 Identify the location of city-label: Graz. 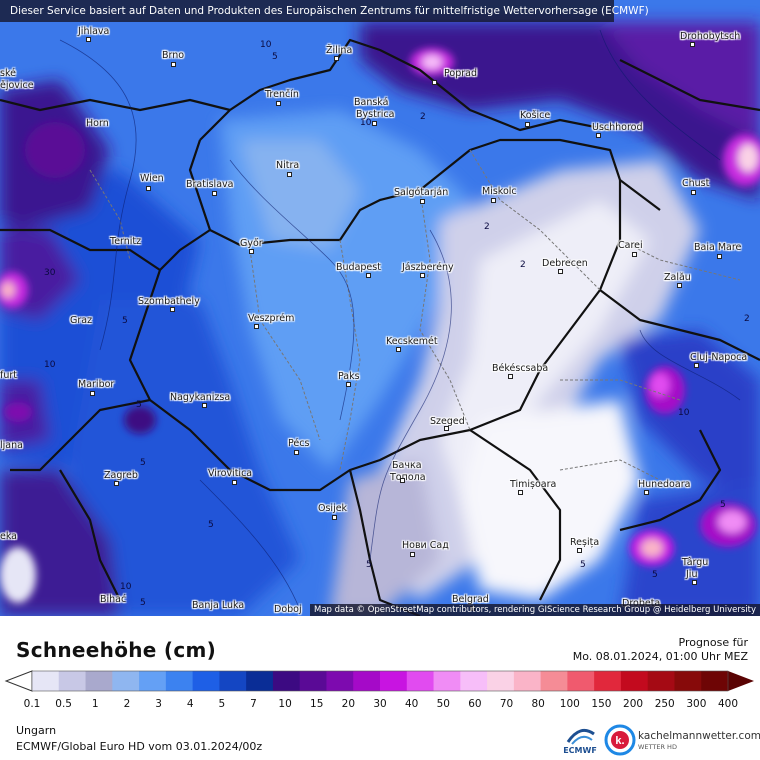
(81, 320).